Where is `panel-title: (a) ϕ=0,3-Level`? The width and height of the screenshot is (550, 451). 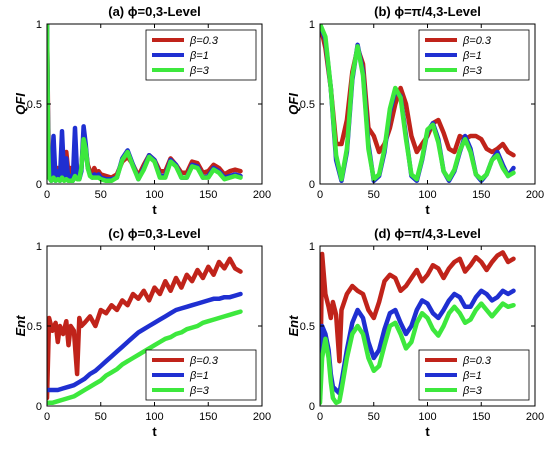 panel-title: (a) ϕ=0,3-Level is located at coordinates (154, 11).